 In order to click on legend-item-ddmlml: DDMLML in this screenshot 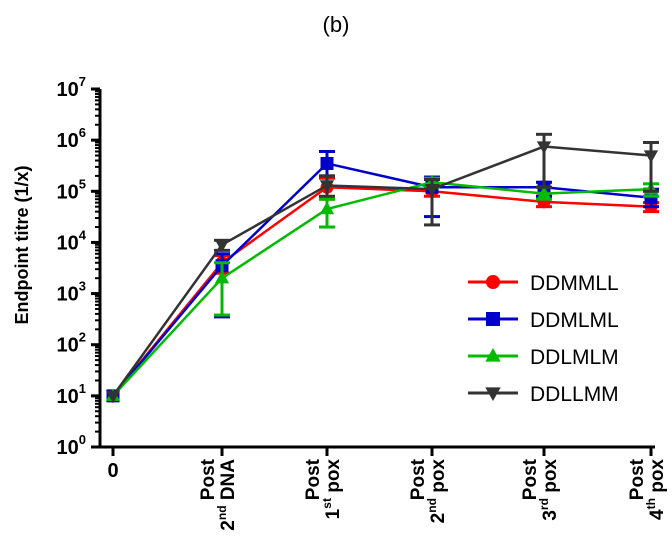, I will do `click(543, 320)`.